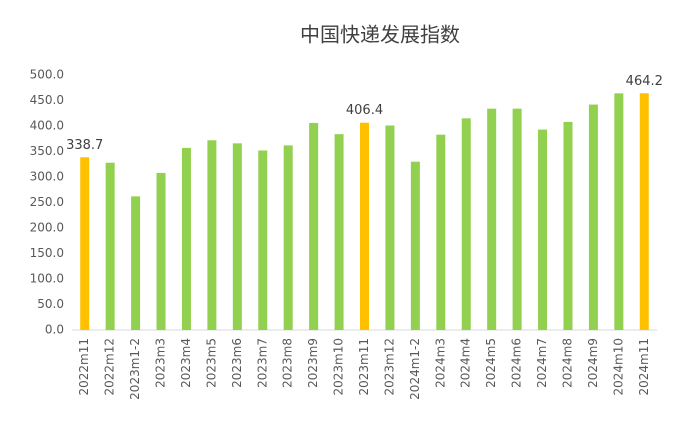 The height and width of the screenshot is (429, 683). I want to click on y-tick-label: 100.0, so click(47, 279).